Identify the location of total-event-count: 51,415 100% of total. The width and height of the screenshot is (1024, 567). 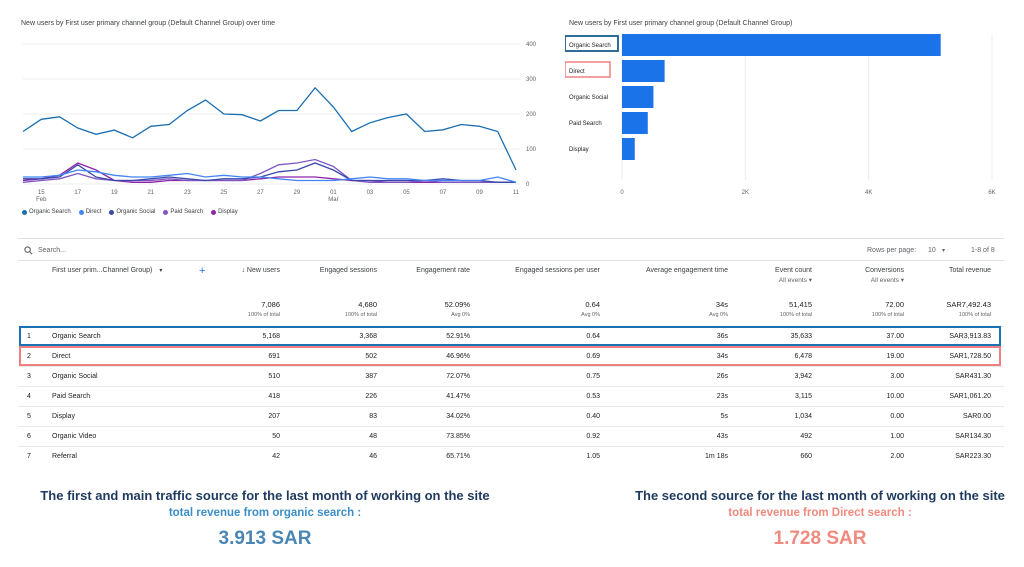
(796, 309).